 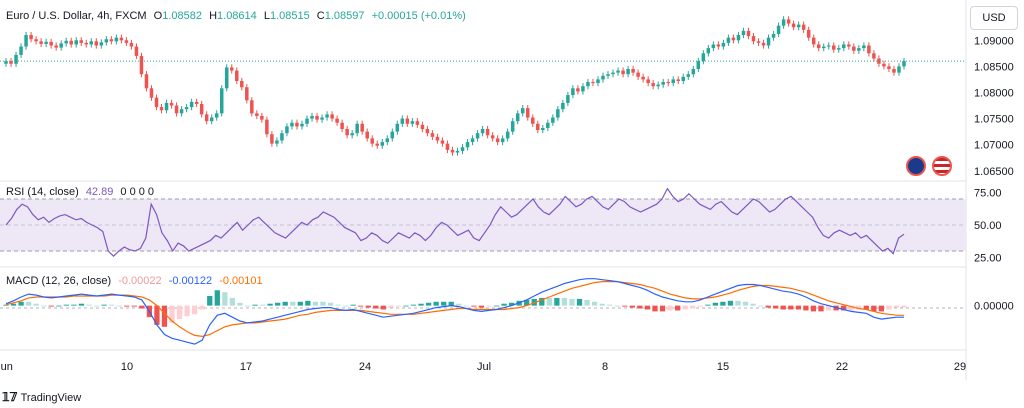 What do you see at coordinates (289, 16) in the screenshot?
I see `low-value: 1.08515` at bounding box center [289, 16].